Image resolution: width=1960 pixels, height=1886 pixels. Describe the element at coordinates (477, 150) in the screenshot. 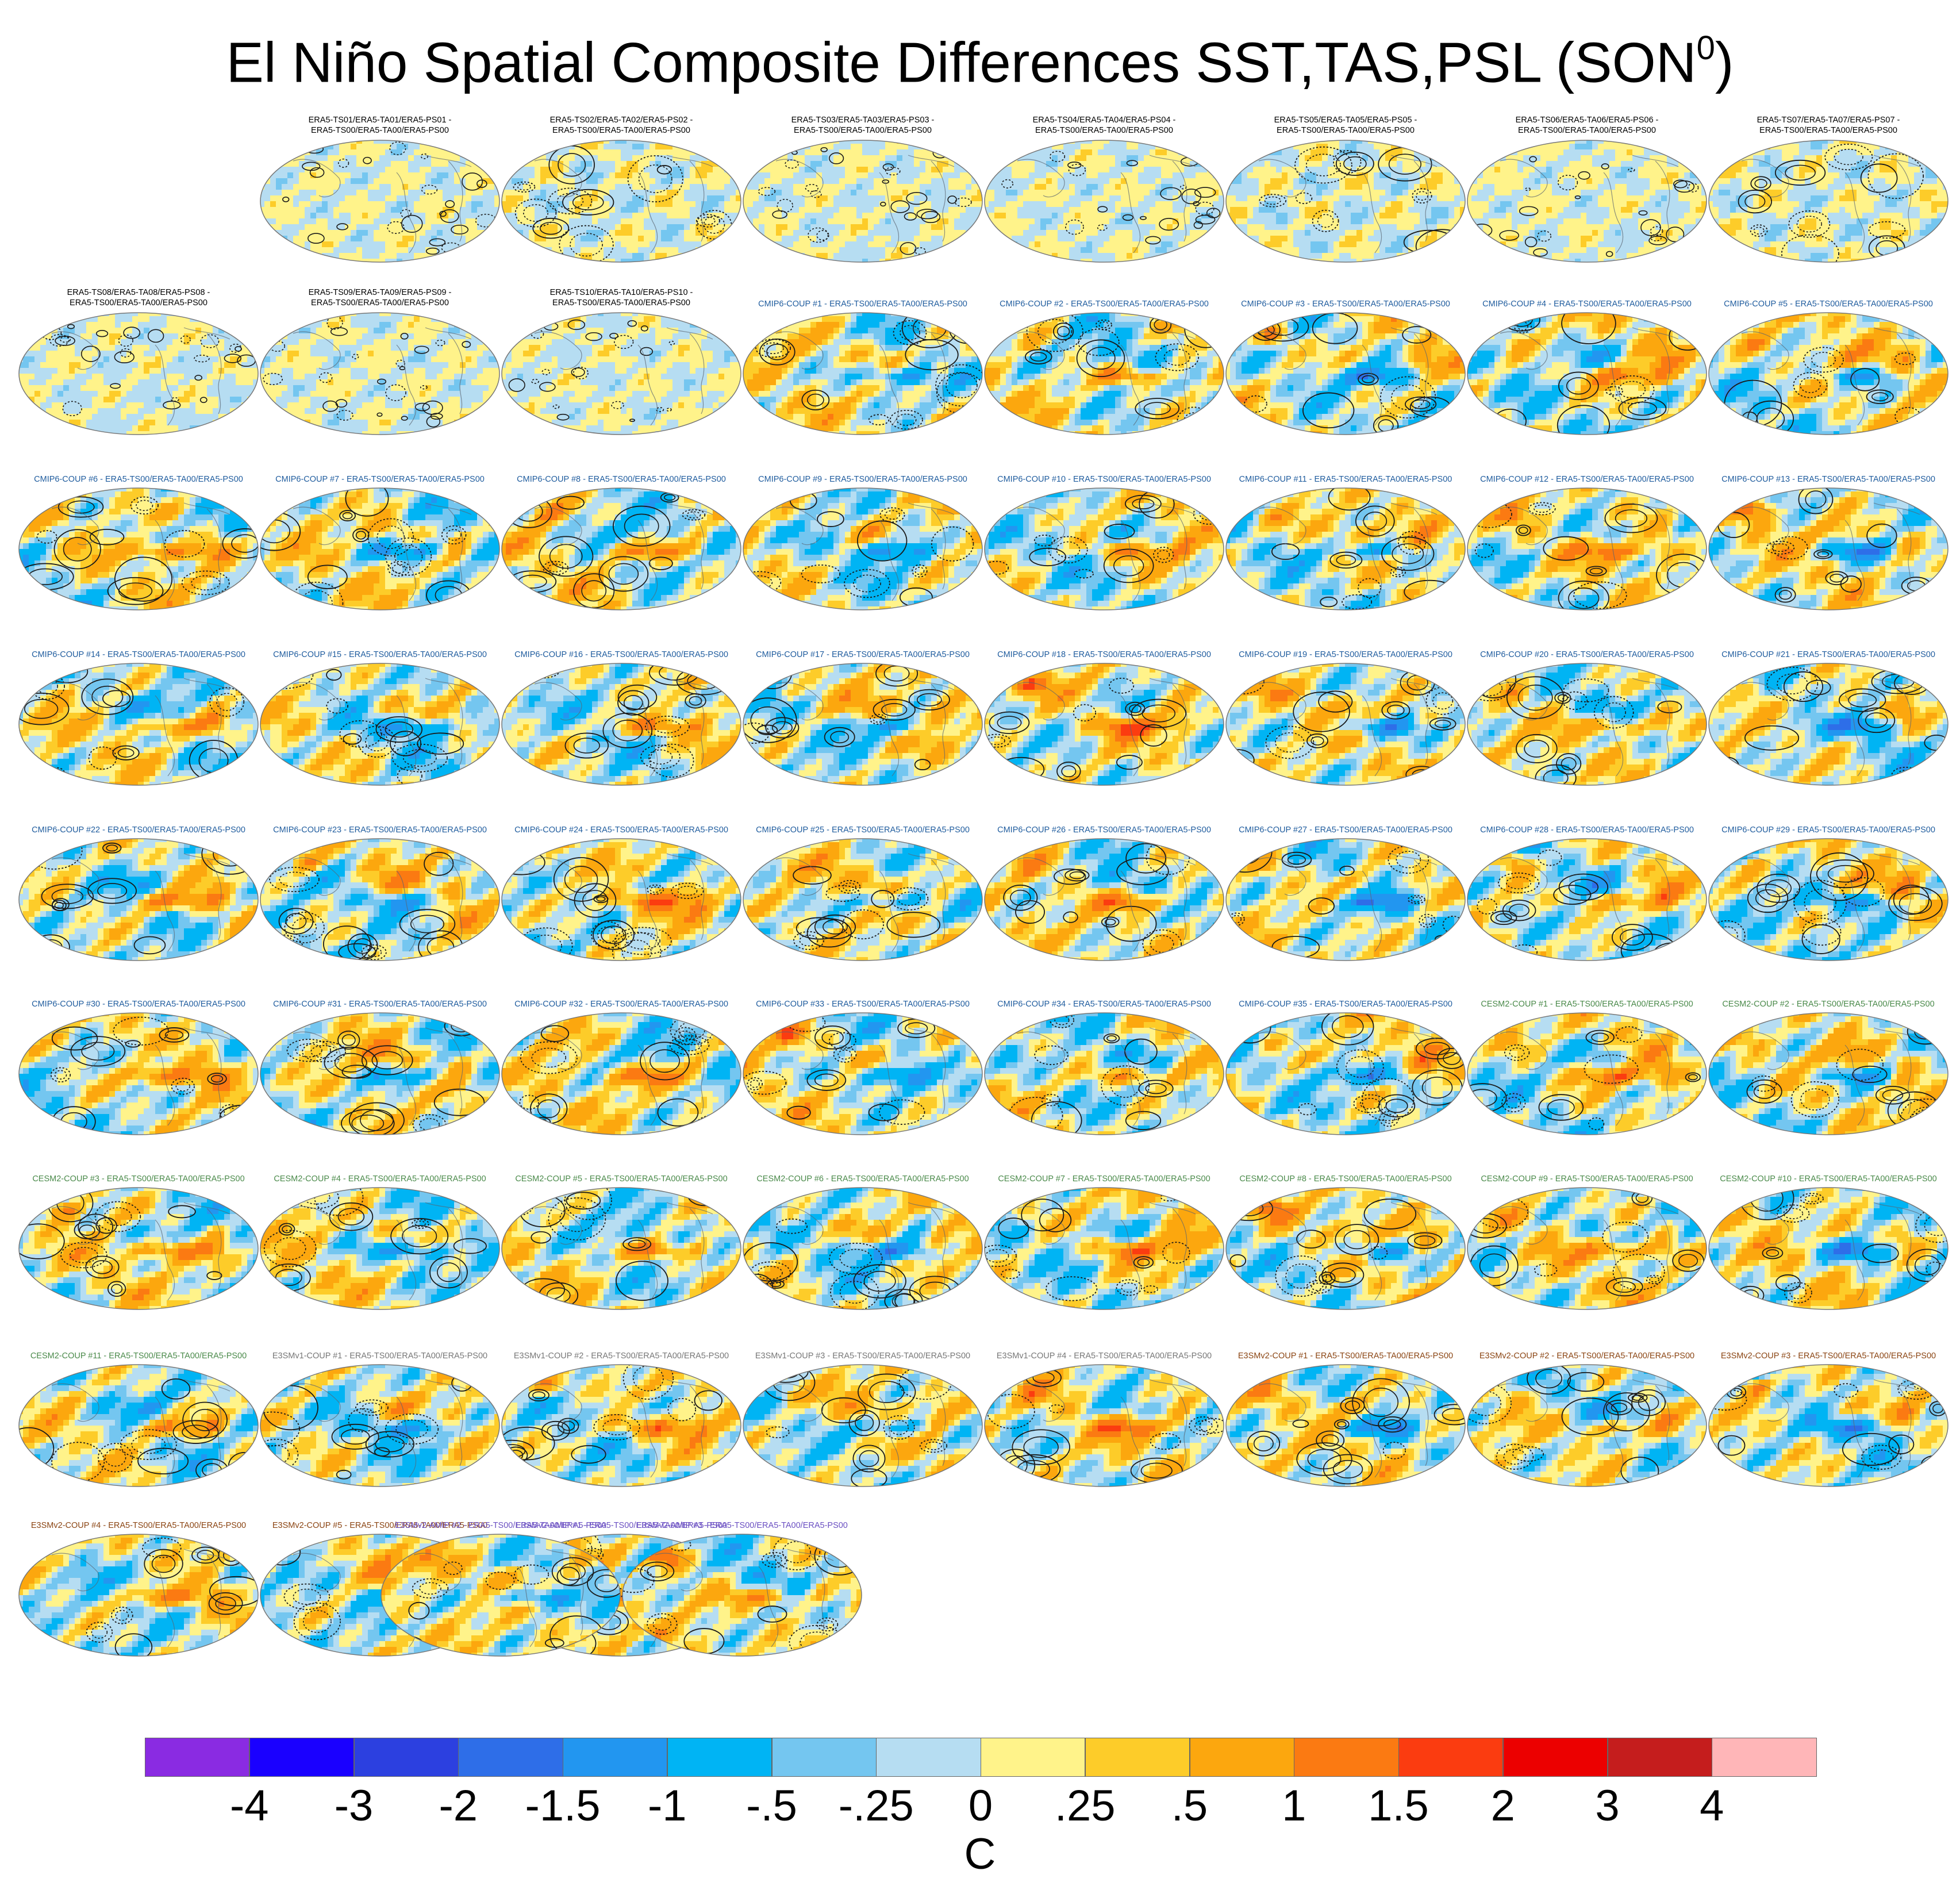

I see `psl-contour` at that location.